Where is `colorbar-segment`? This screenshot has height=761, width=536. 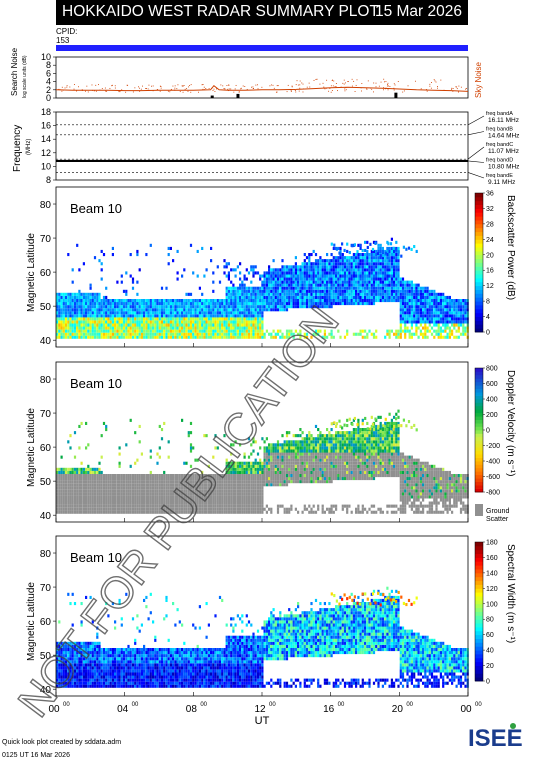
colorbar-segment is located at coordinates (479, 241).